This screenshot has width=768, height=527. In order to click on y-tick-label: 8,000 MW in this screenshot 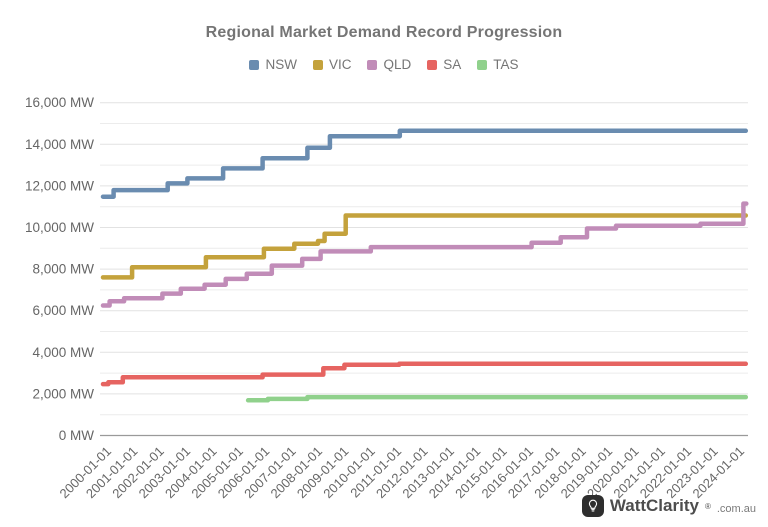, I will do `click(63, 269)`.